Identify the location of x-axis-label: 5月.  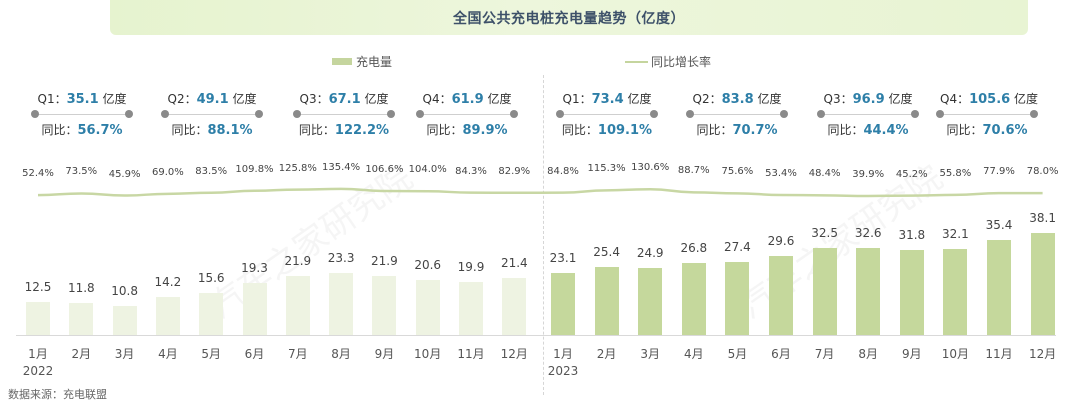
(737, 354).